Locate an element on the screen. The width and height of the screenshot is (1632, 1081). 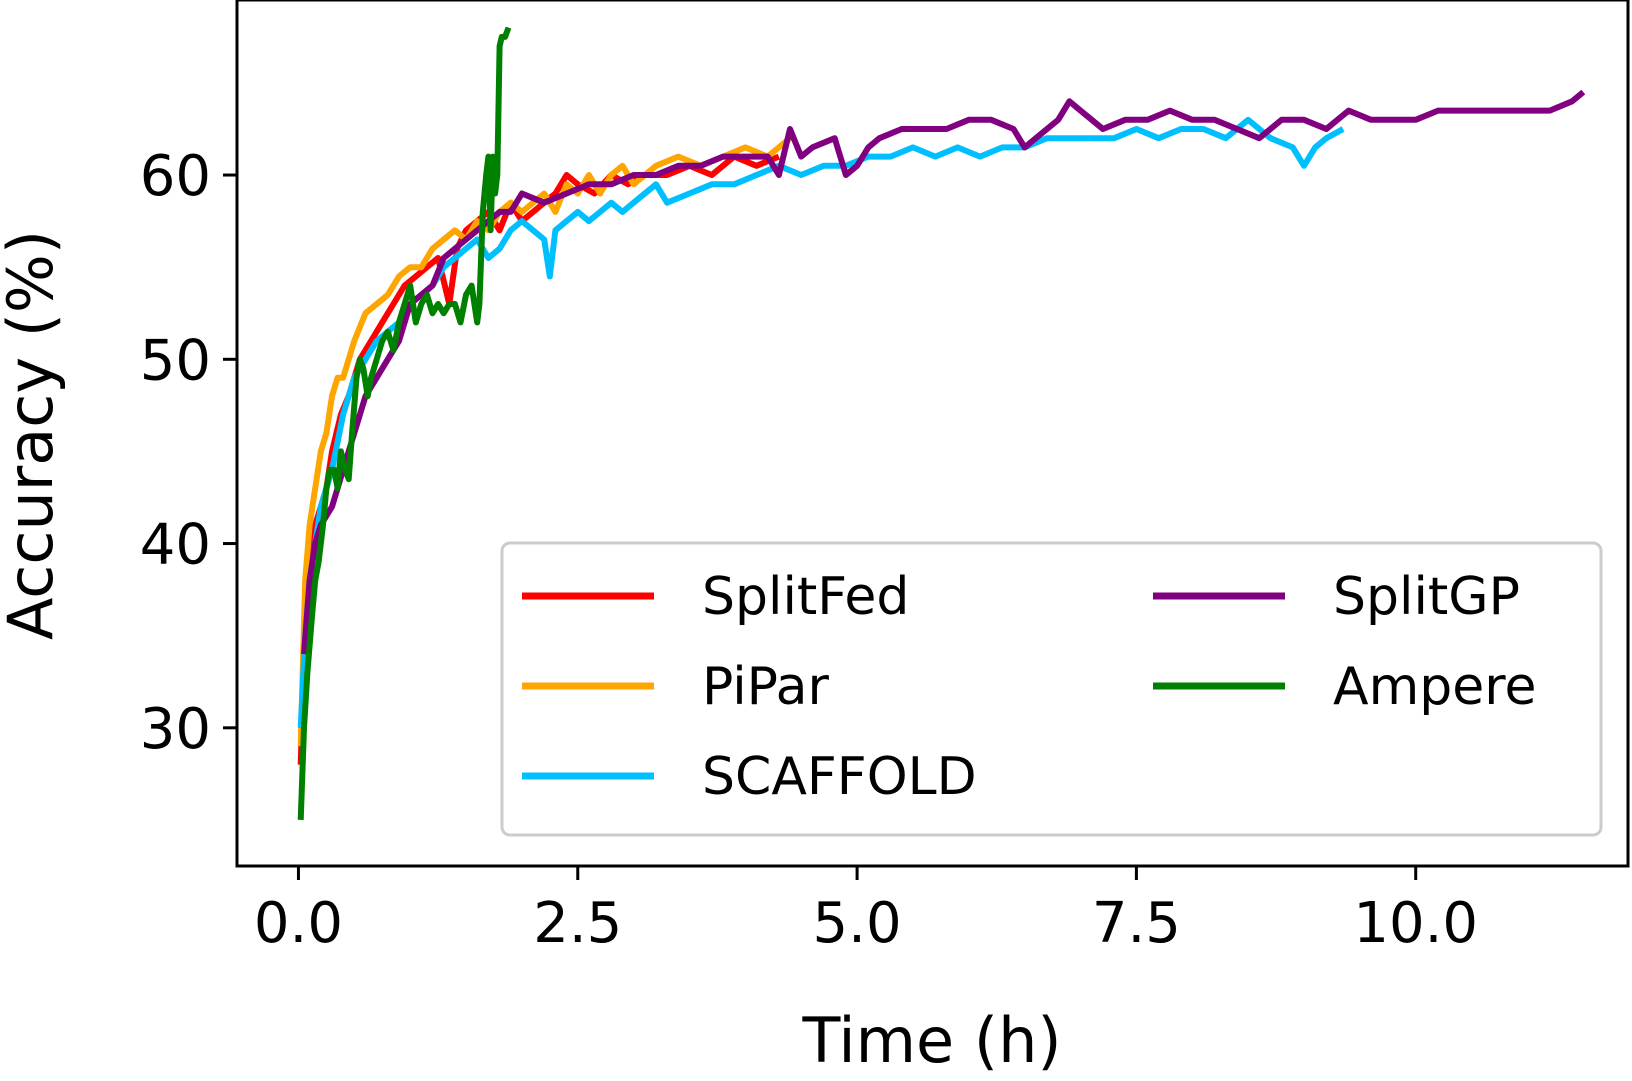
y-tick-label: 40 is located at coordinates (175, 545).